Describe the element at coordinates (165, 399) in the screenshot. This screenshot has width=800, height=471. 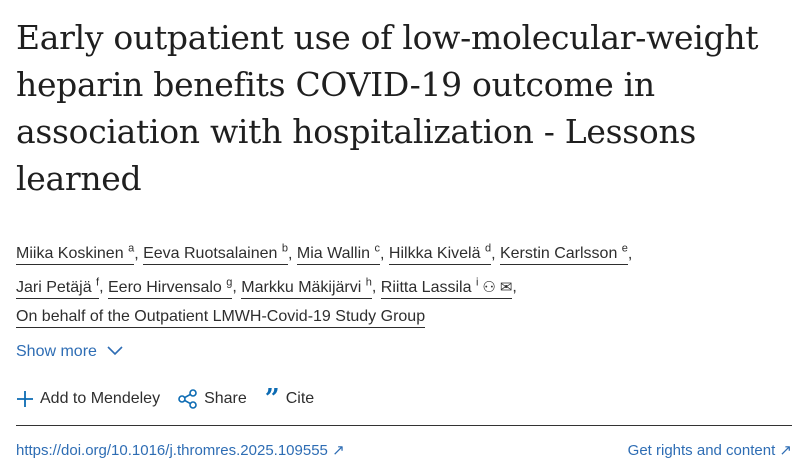
I see `article-actions: Add to Mendeley Share ” Cite` at that location.